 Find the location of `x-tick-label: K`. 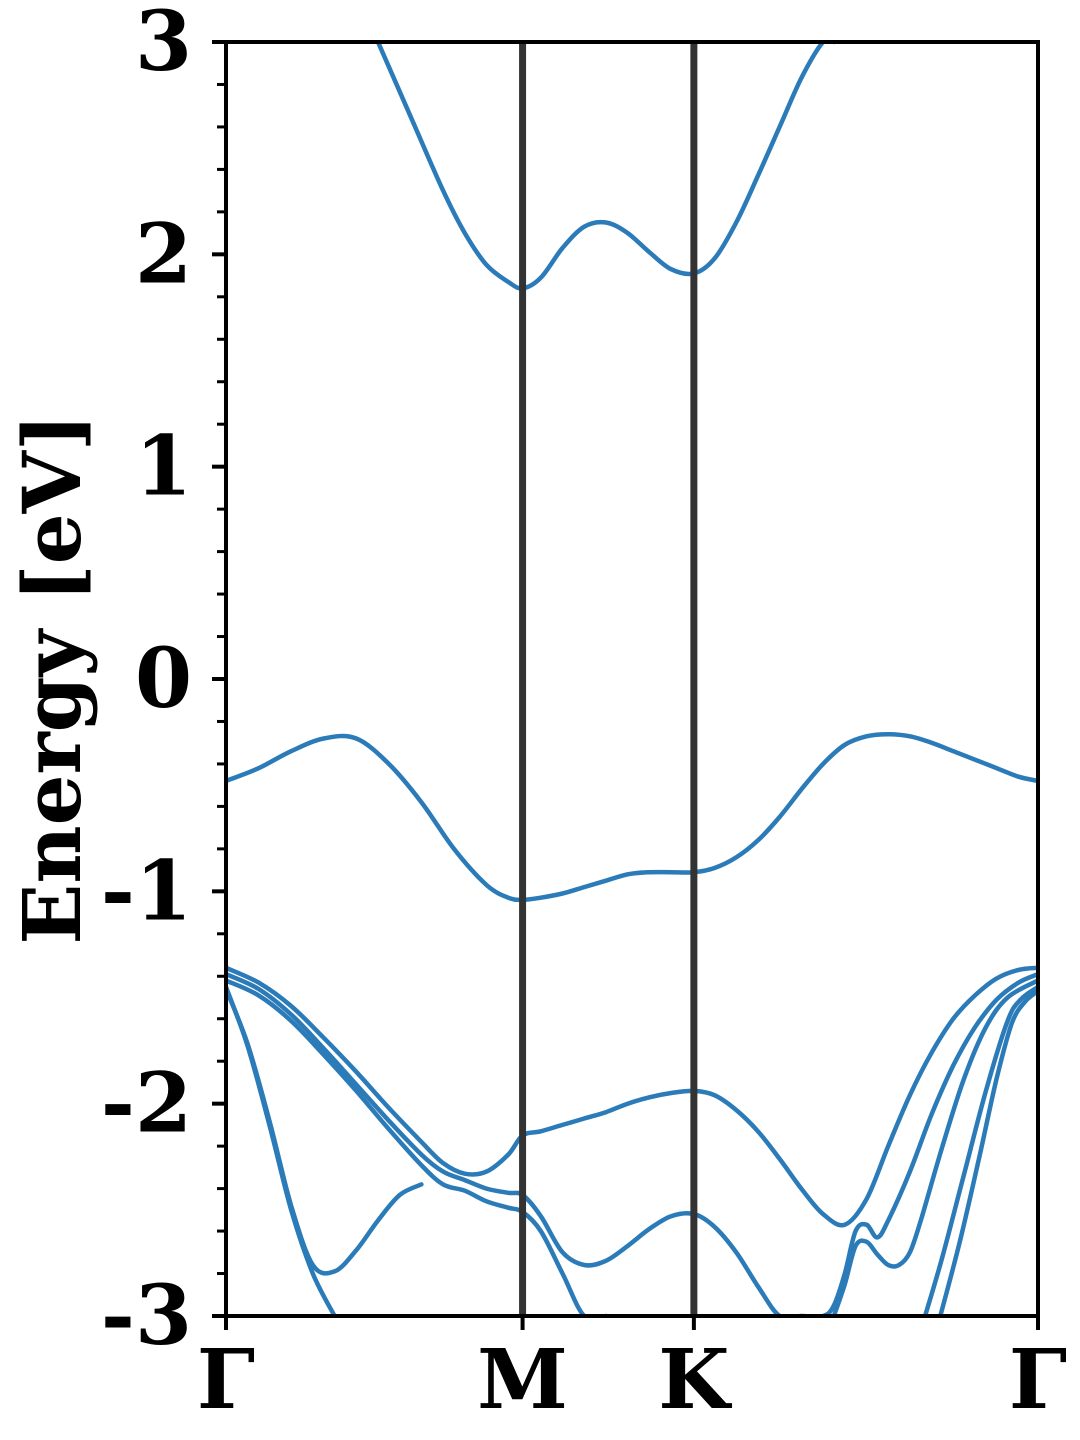

x-tick-label: K is located at coordinates (695, 1380).